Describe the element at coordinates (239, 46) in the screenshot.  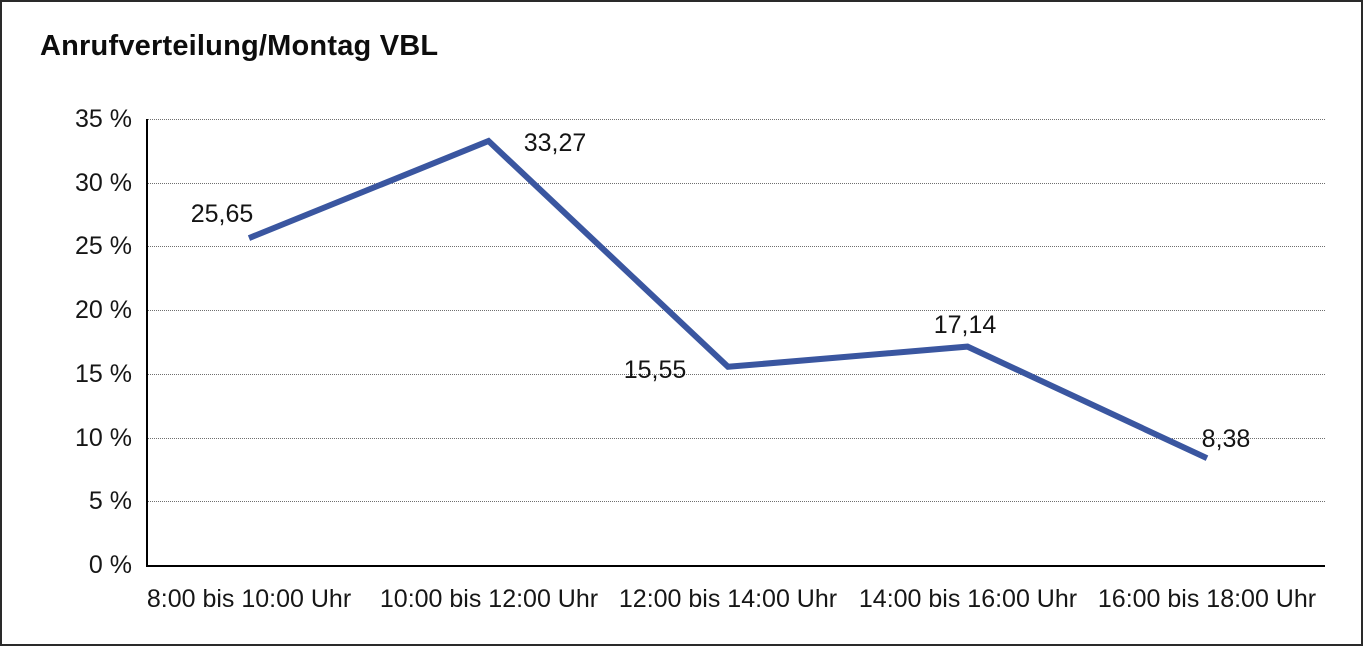
I see `chart-title: Anrufverteilung/Montag VBL` at that location.